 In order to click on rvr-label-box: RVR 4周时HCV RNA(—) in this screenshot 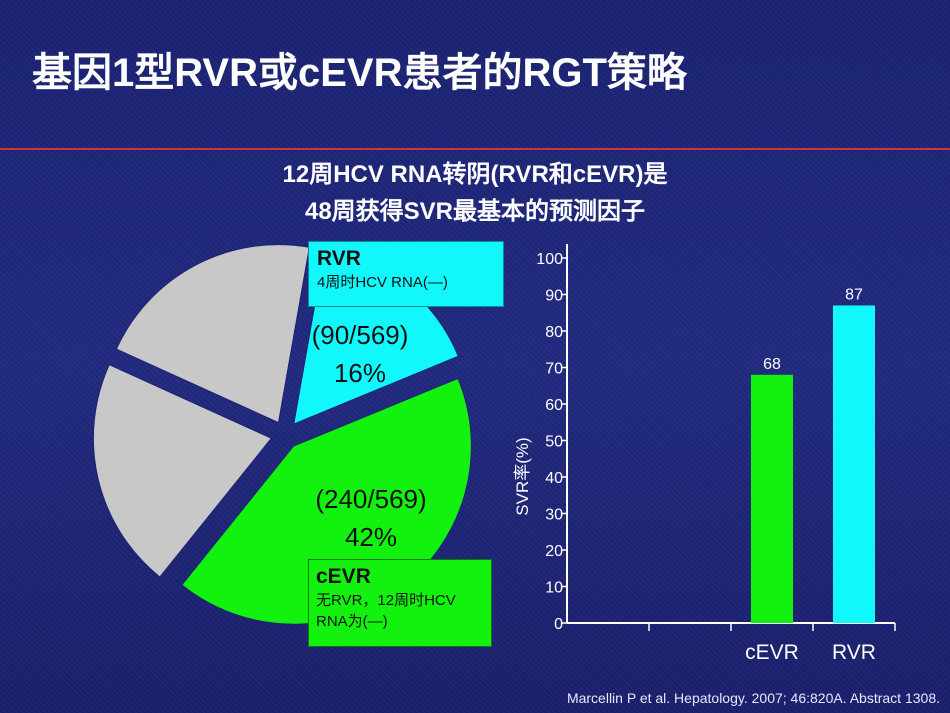, I will do `click(406, 274)`.